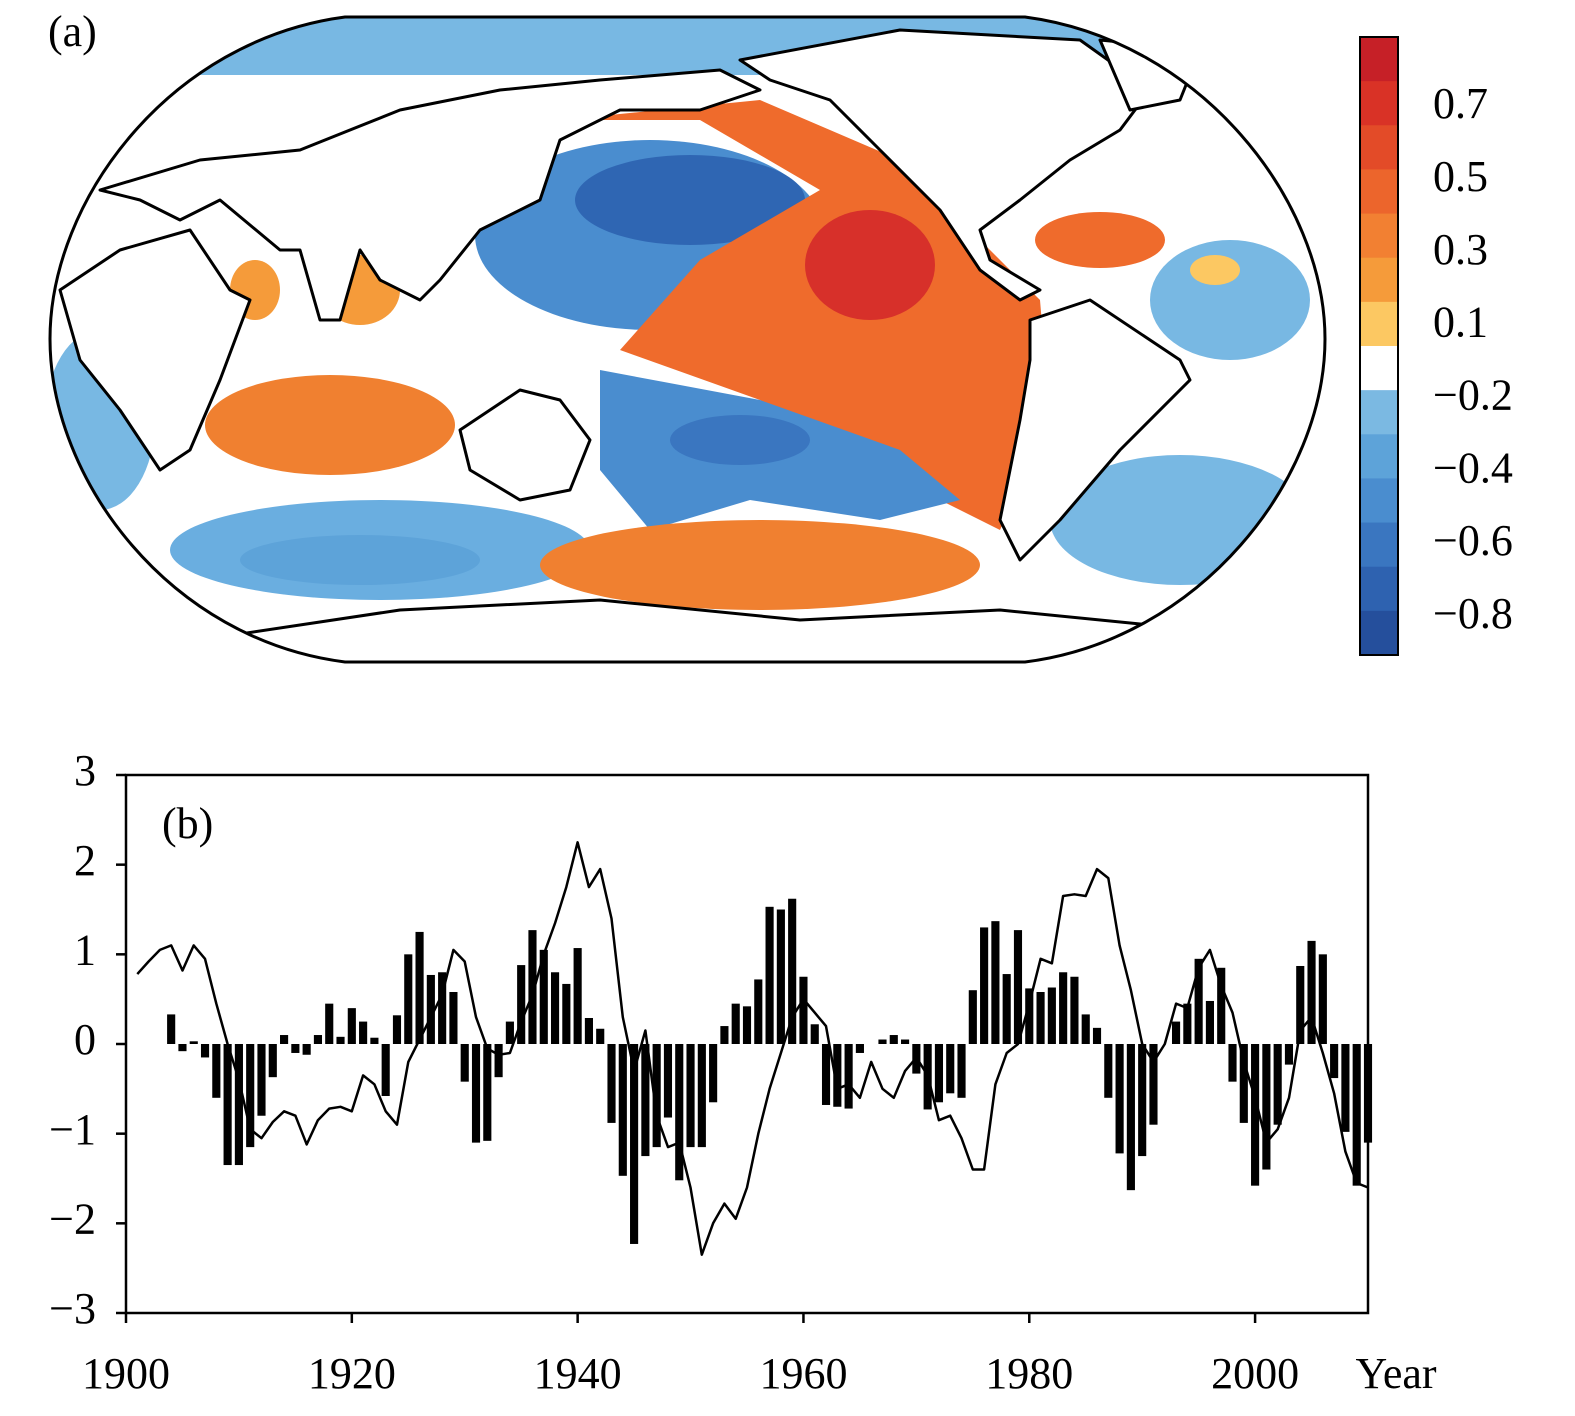 This screenshot has height=1416, width=1575. What do you see at coordinates (1473, 467) in the screenshot?
I see `colorbar-tick-label: −0.4` at bounding box center [1473, 467].